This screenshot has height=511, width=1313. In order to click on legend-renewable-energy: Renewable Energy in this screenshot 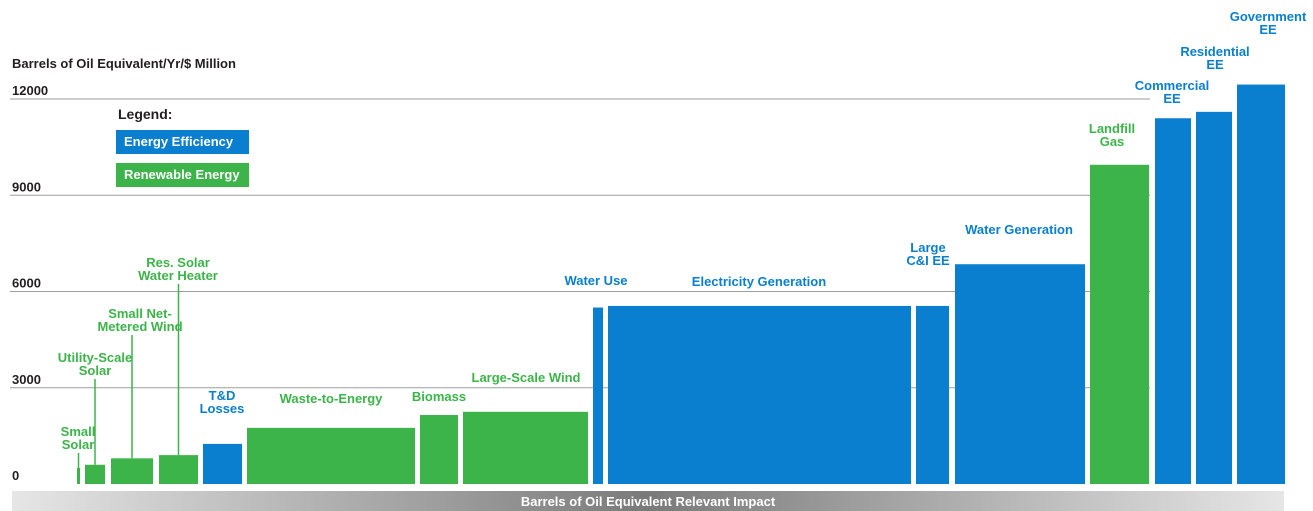, I will do `click(182, 175)`.